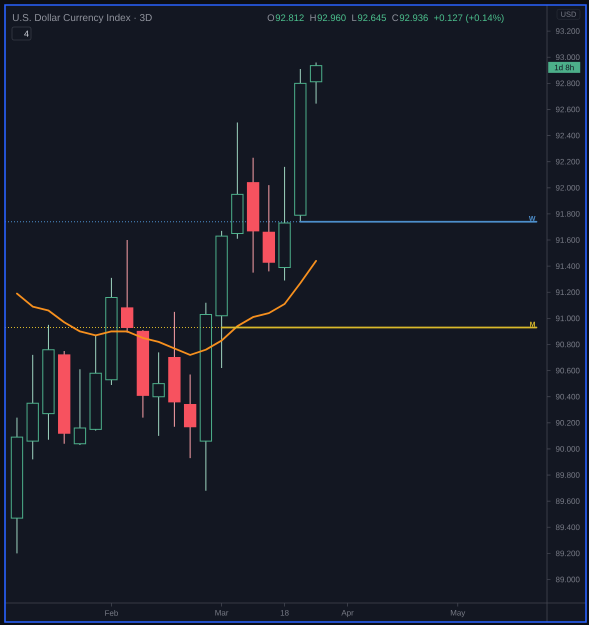 The width and height of the screenshot is (589, 625). I want to click on annotation: 92.645, so click(372, 18).